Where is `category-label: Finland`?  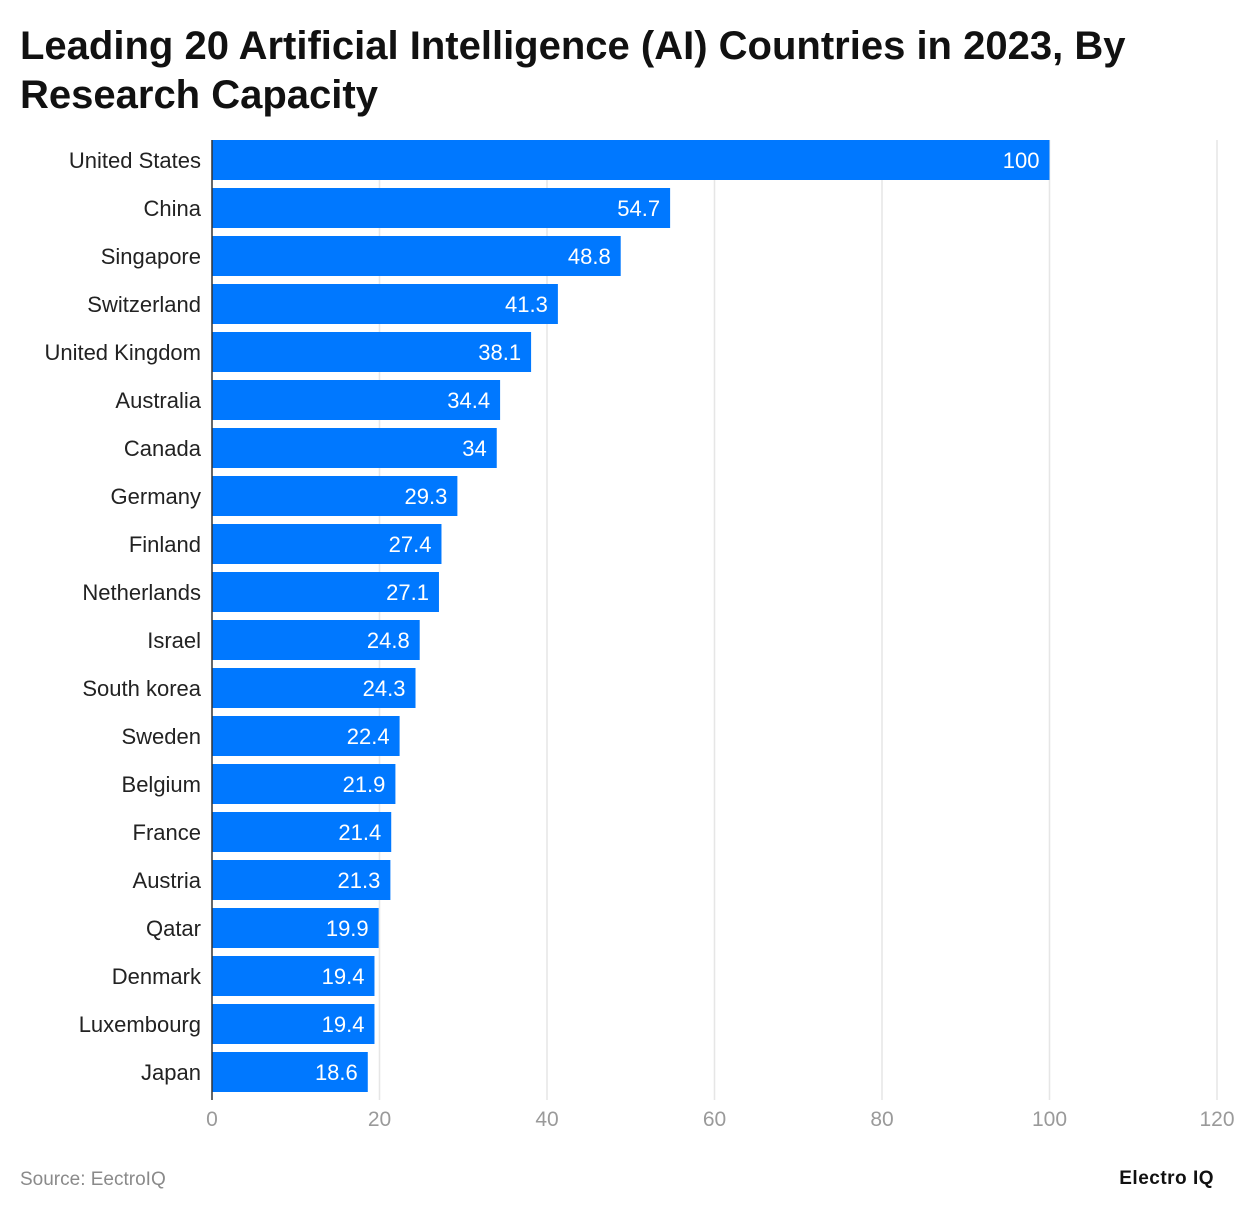 category-label: Finland is located at coordinates (165, 544).